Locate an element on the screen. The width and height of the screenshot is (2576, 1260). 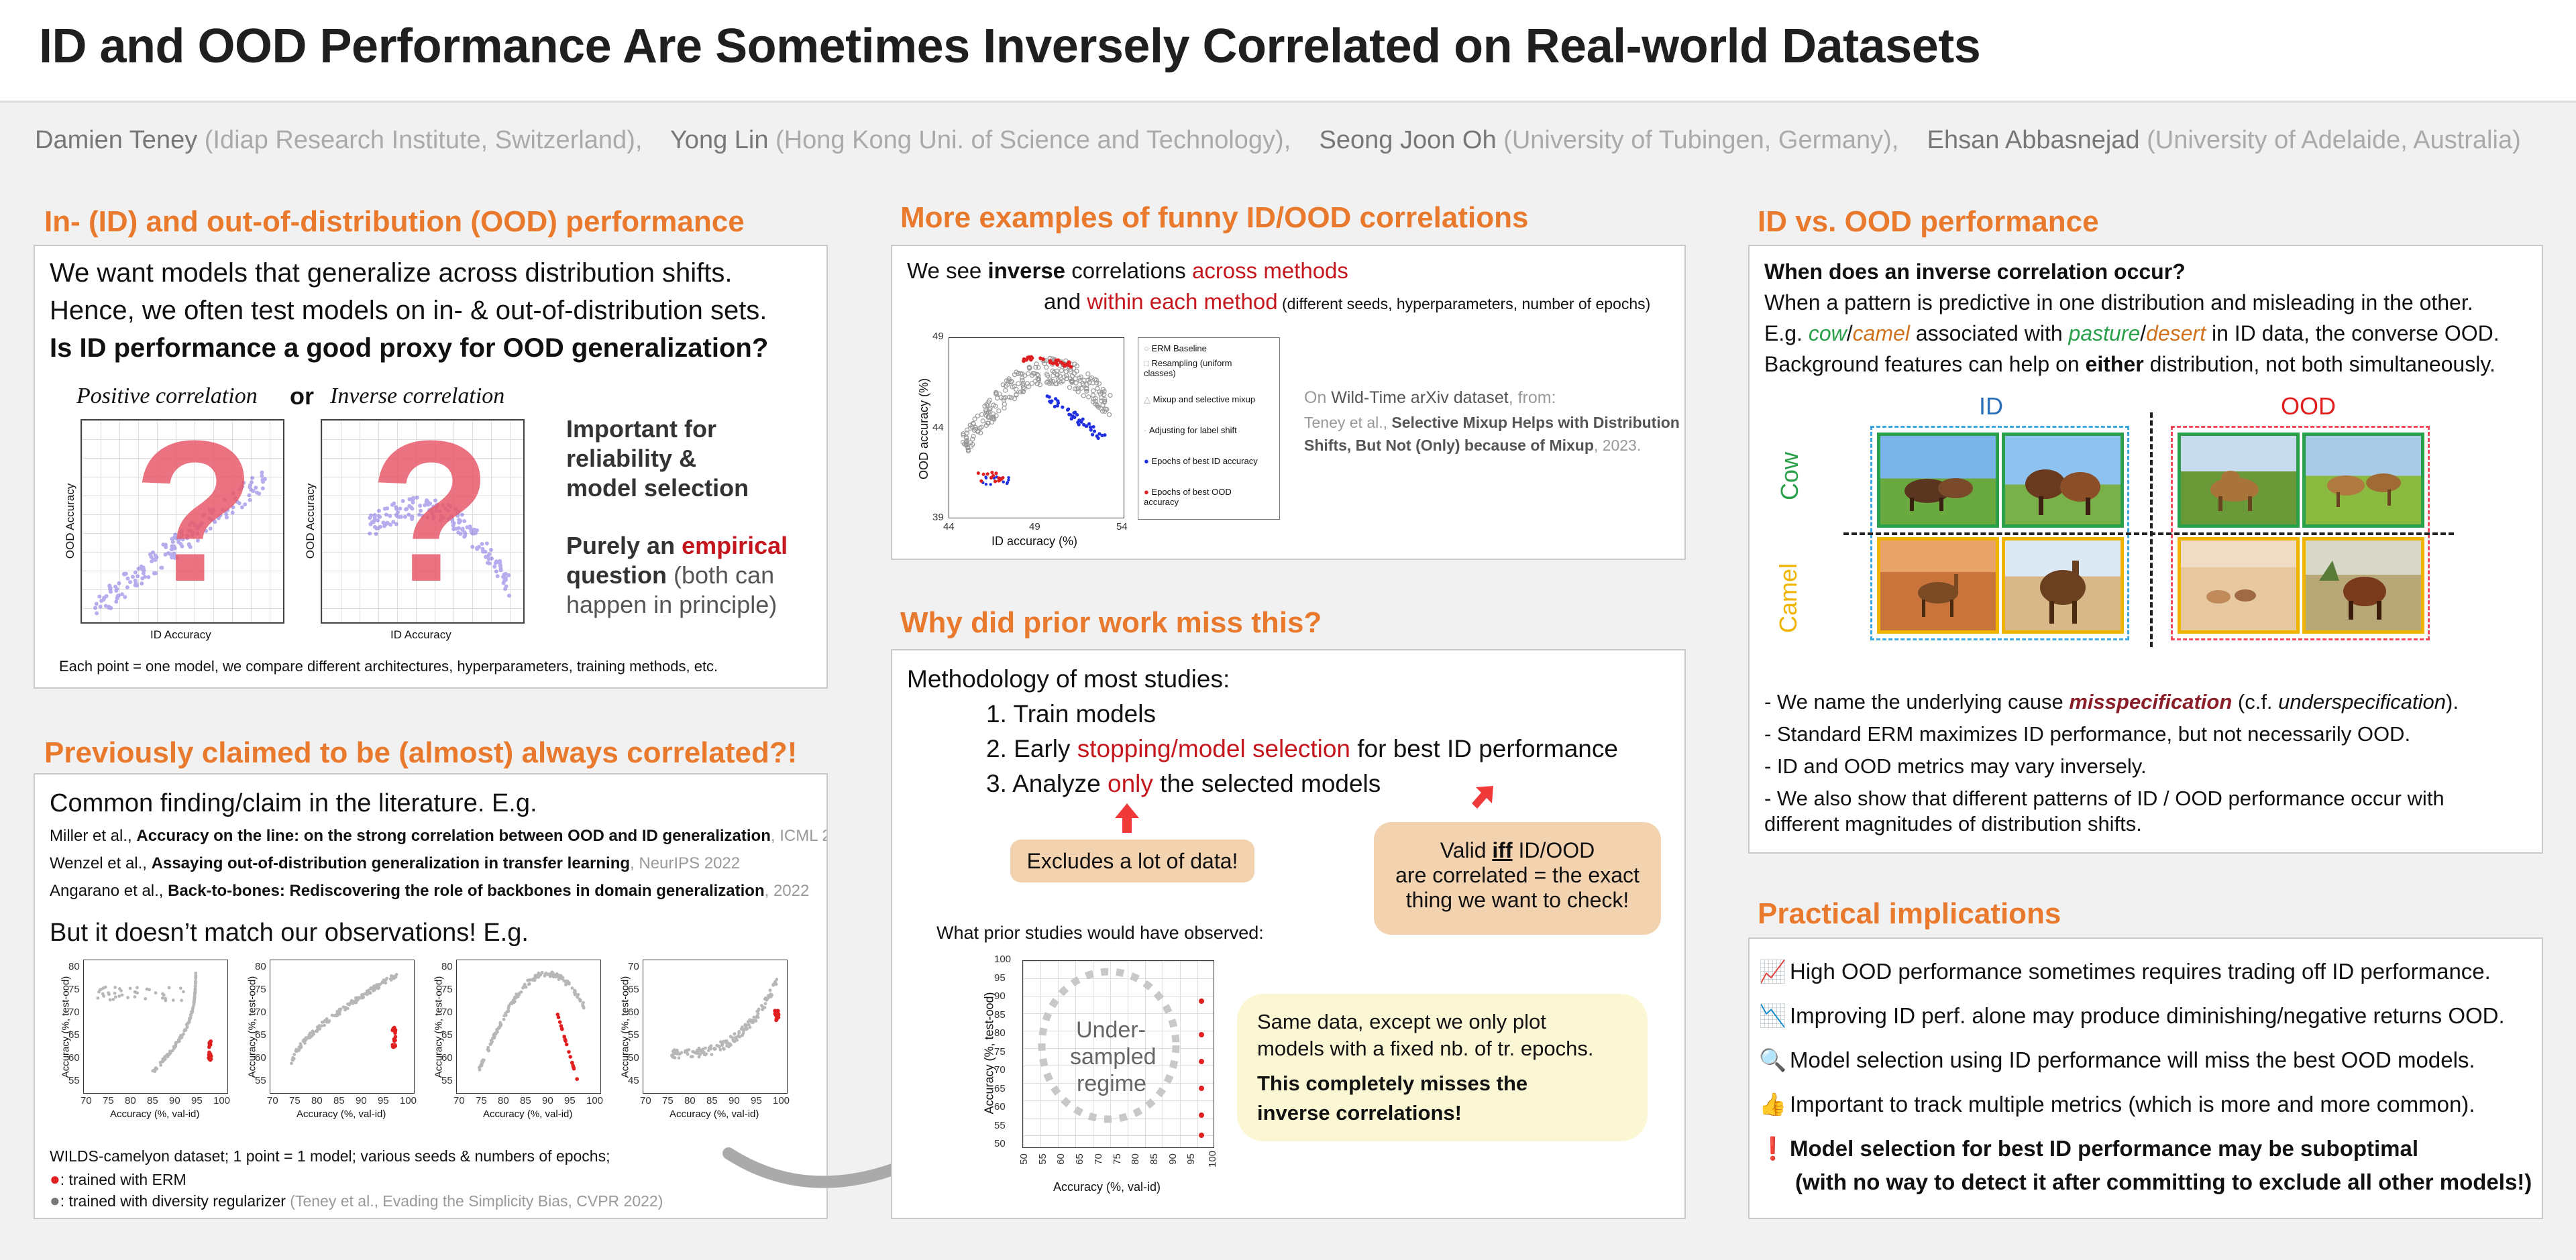
s1-ylabel-b: OOD Accuracy is located at coordinates (310, 521).